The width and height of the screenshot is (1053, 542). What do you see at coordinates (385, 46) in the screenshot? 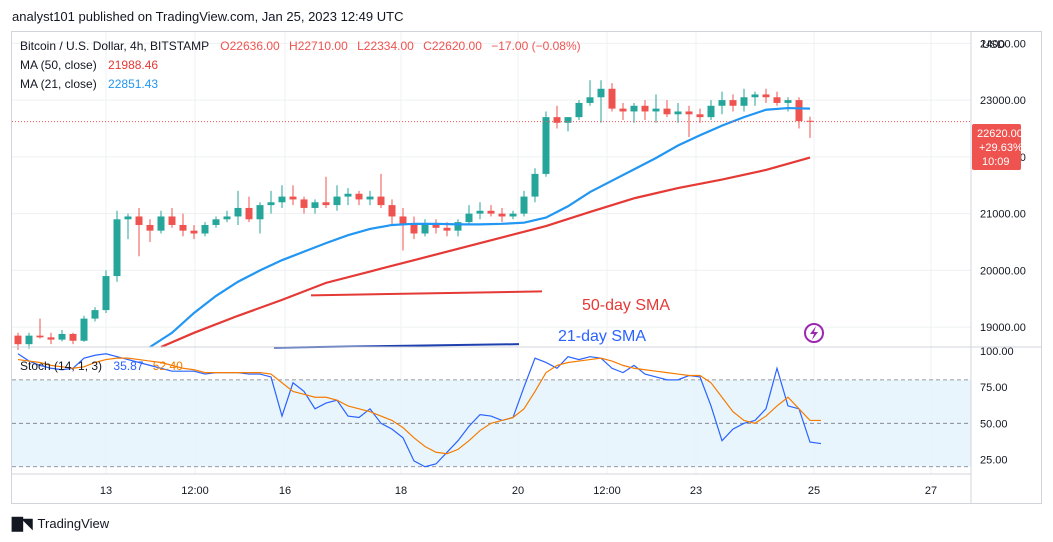
I see `ohlc-low: L22334.00` at bounding box center [385, 46].